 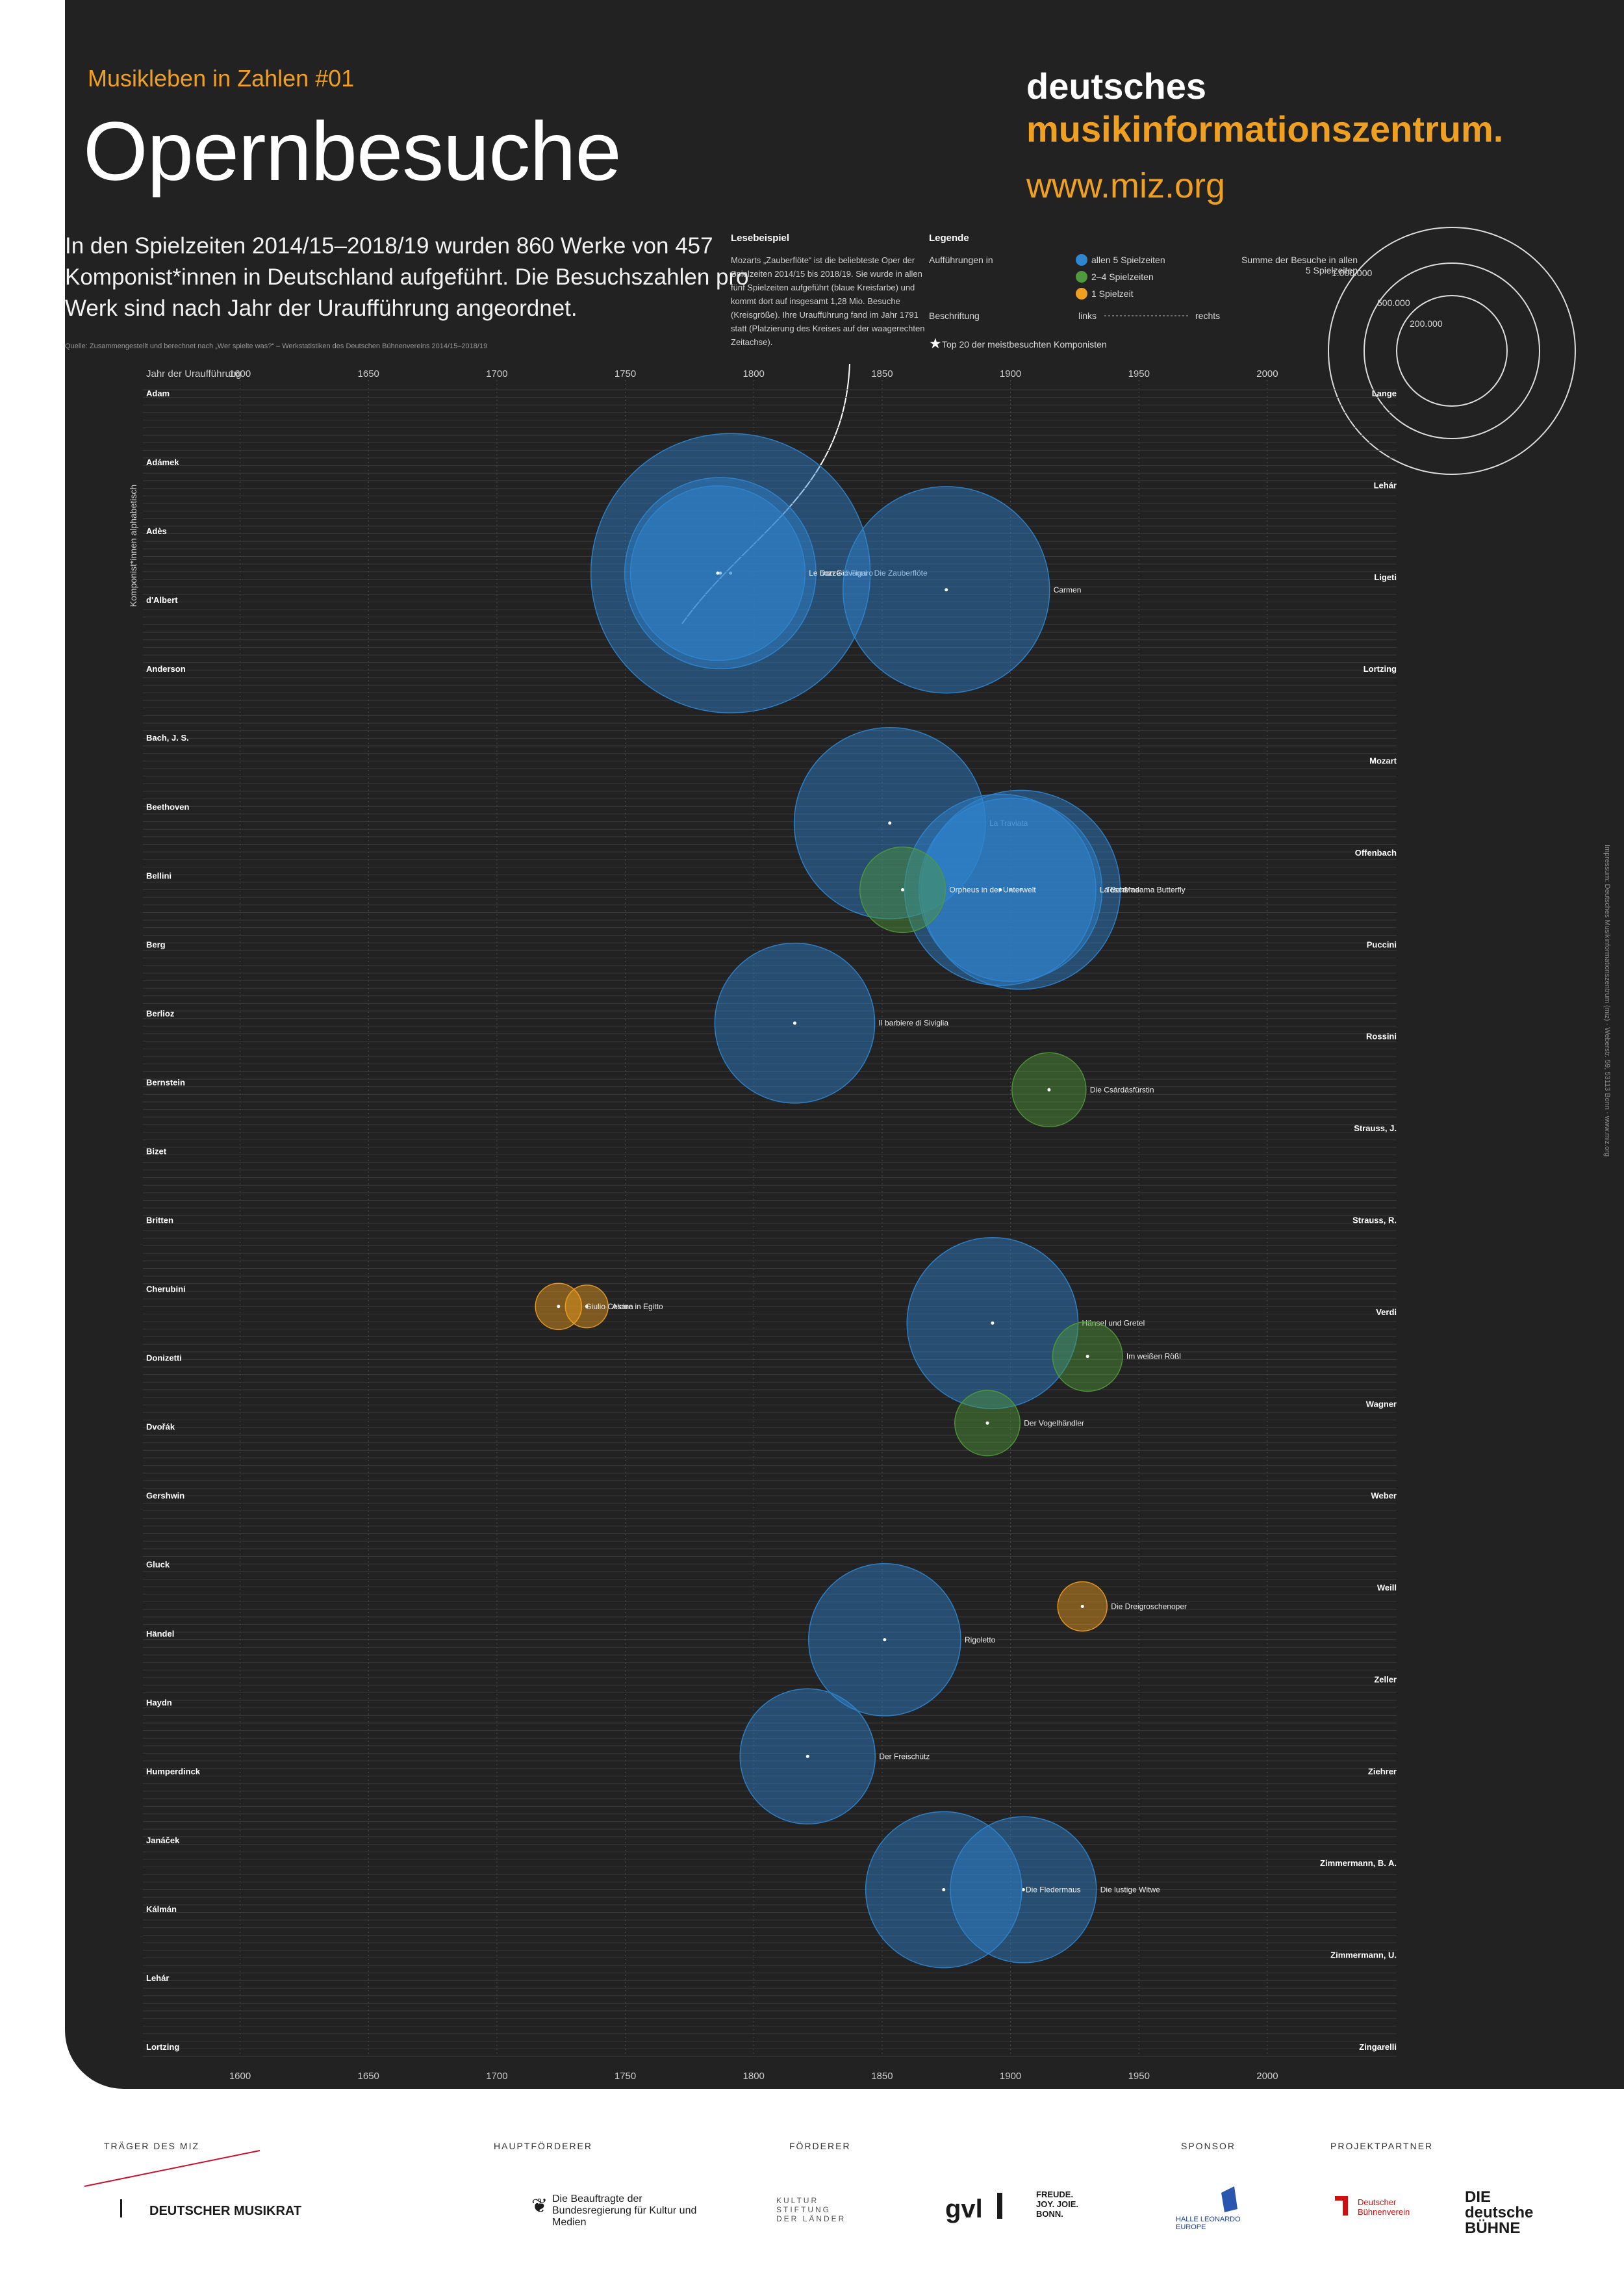 What do you see at coordinates (1149, 1606) in the screenshot?
I see `bubble-label: Die Dreigroschenoper` at bounding box center [1149, 1606].